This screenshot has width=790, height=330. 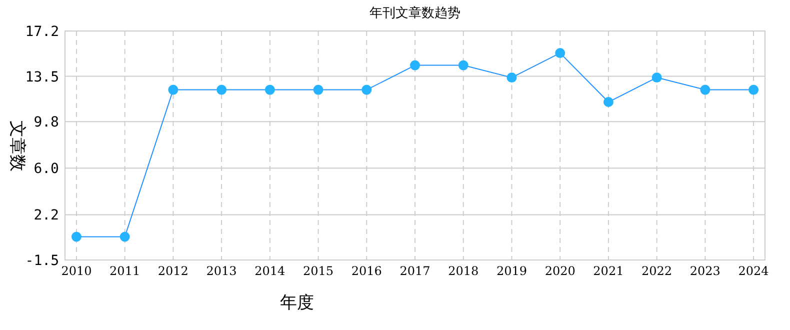 I want to click on y-tick-label: -1.5, so click(x=42, y=261).